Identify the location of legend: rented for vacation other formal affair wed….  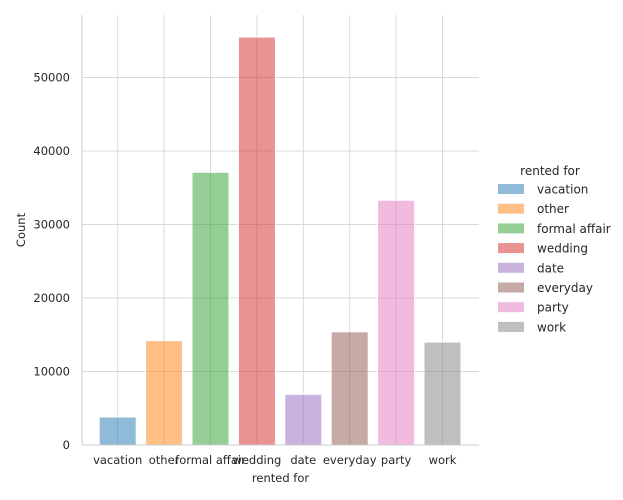
(554, 249).